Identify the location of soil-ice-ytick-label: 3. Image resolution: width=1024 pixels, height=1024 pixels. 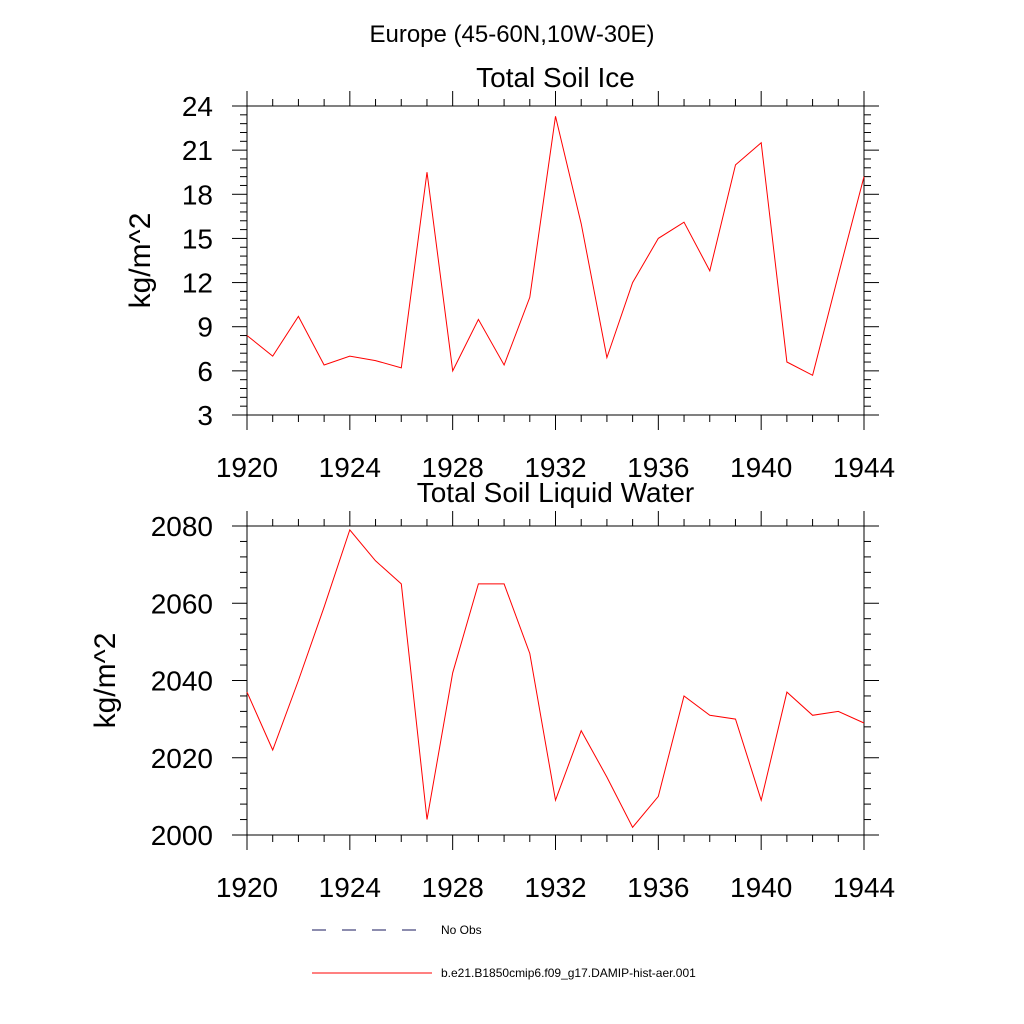
(205, 415).